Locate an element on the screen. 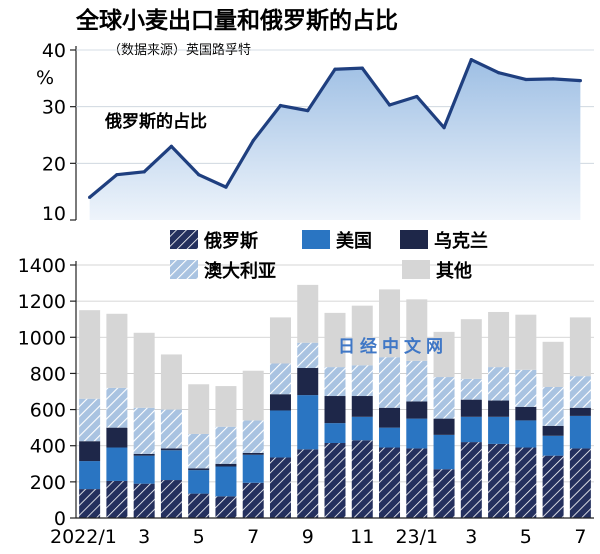 Image resolution: width=600 pixels, height=554 pixels. legend-swatch-us is located at coordinates (316, 239).